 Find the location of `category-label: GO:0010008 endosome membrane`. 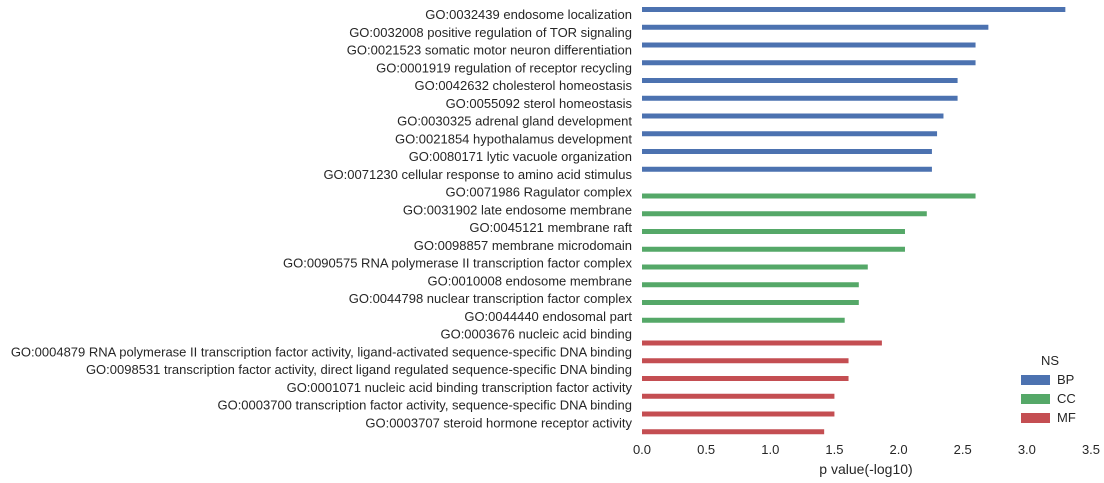

category-label: GO:0010008 endosome membrane is located at coordinates (529, 280).